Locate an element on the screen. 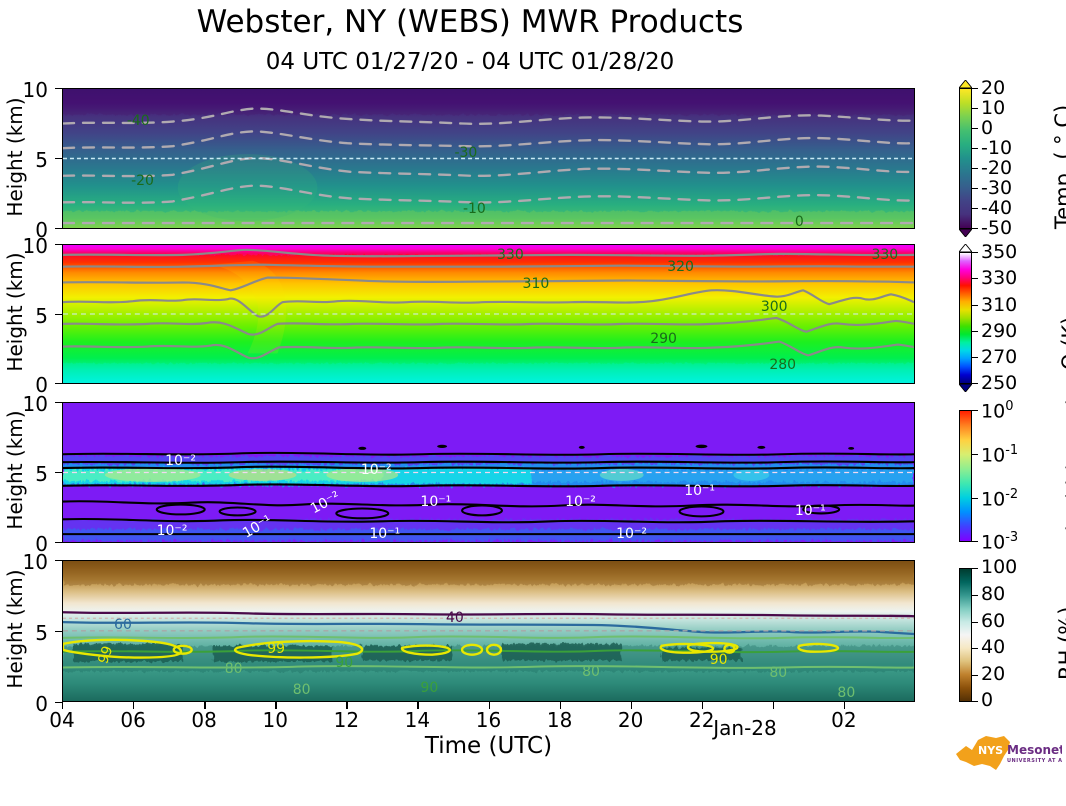 The image size is (1066, 806). contour-label: -40 is located at coordinates (138, 121).